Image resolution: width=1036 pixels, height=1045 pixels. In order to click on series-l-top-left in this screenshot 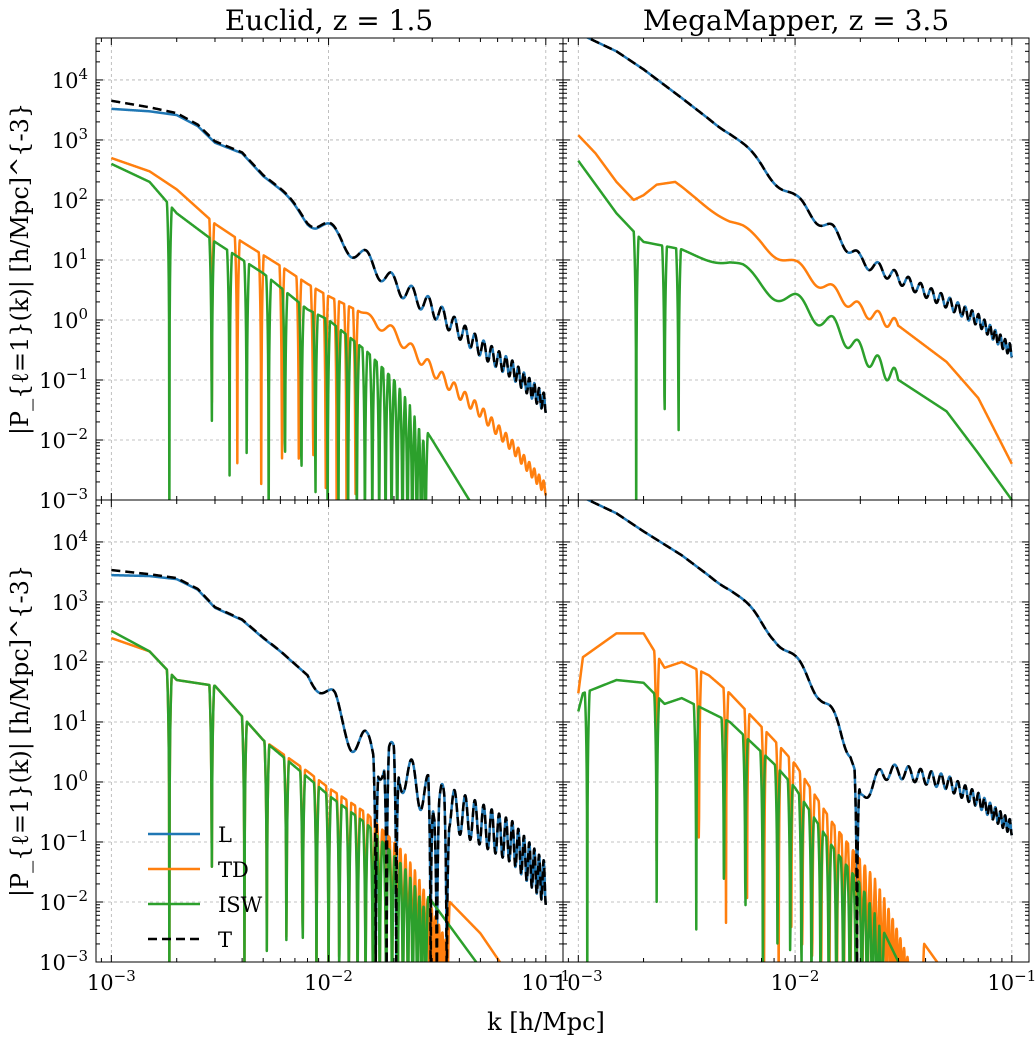, I will do `click(329, 260)`.